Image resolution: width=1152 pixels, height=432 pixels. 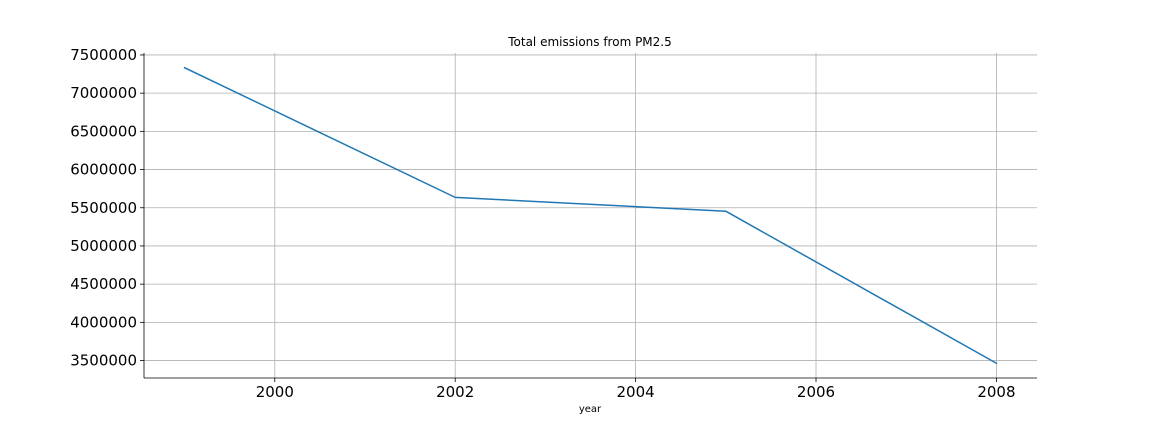 What do you see at coordinates (590, 409) in the screenshot?
I see `x-axis-label: year` at bounding box center [590, 409].